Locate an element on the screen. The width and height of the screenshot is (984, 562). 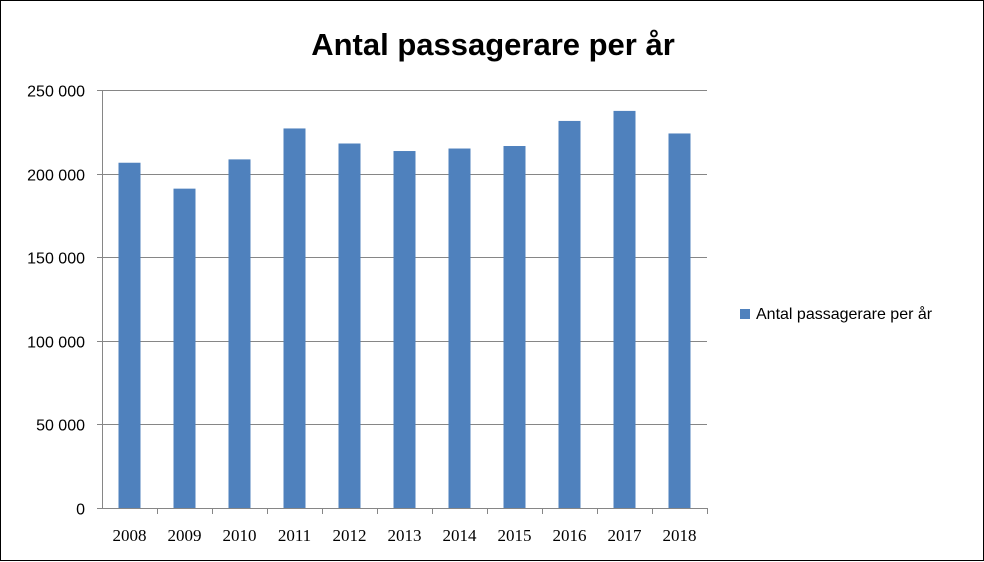
y-tick-label: 200 000 is located at coordinates (56, 176).